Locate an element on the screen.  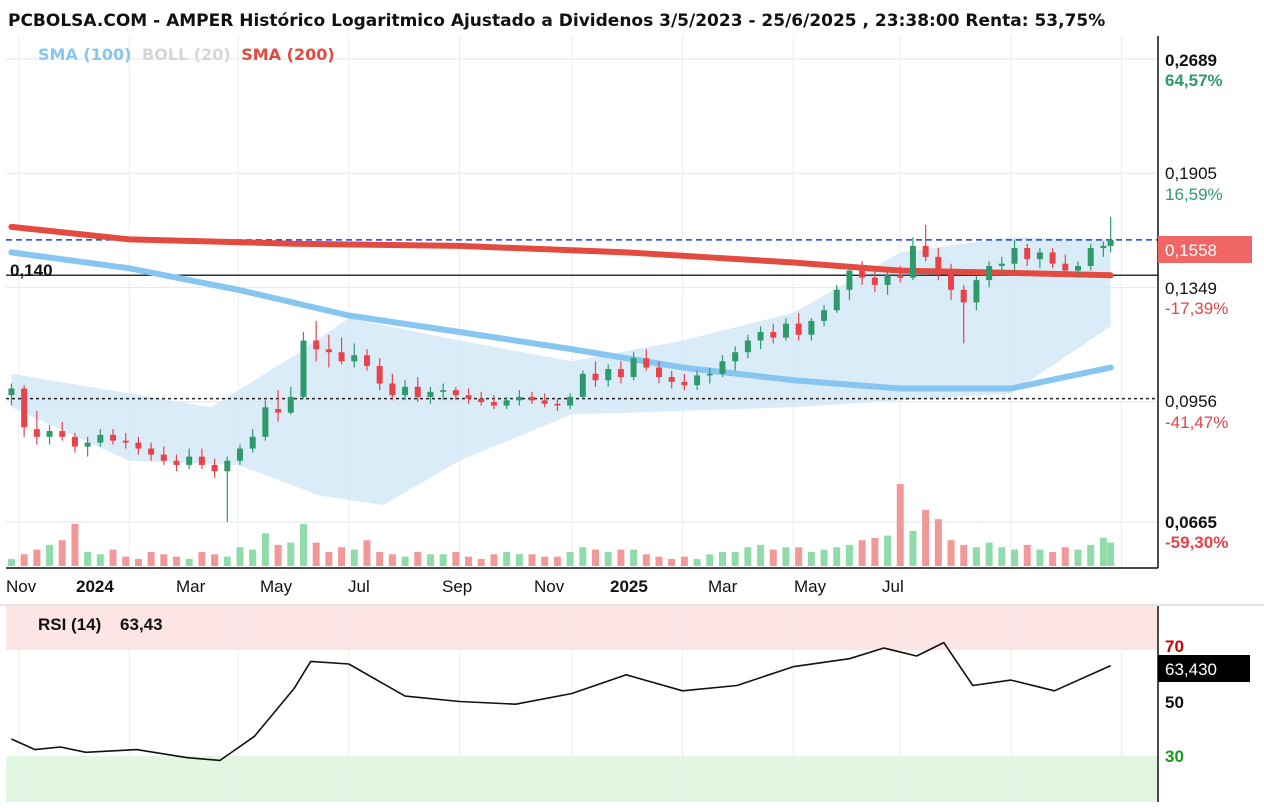
price-level-label: 0,0665 is located at coordinates (1191, 522).